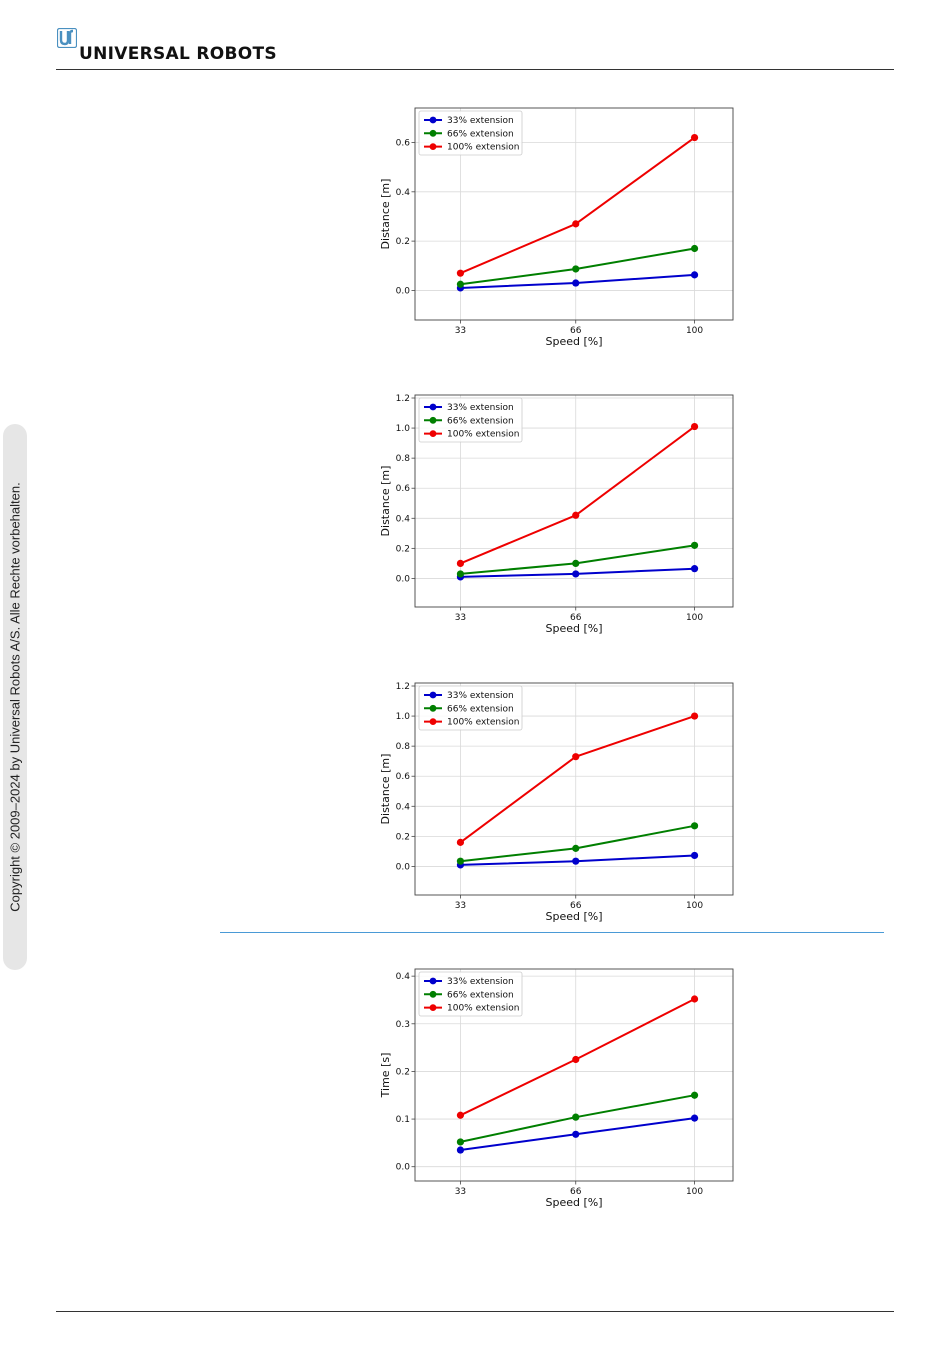  I want to click on chart-1-xlabel: Speed [%], so click(573, 341).